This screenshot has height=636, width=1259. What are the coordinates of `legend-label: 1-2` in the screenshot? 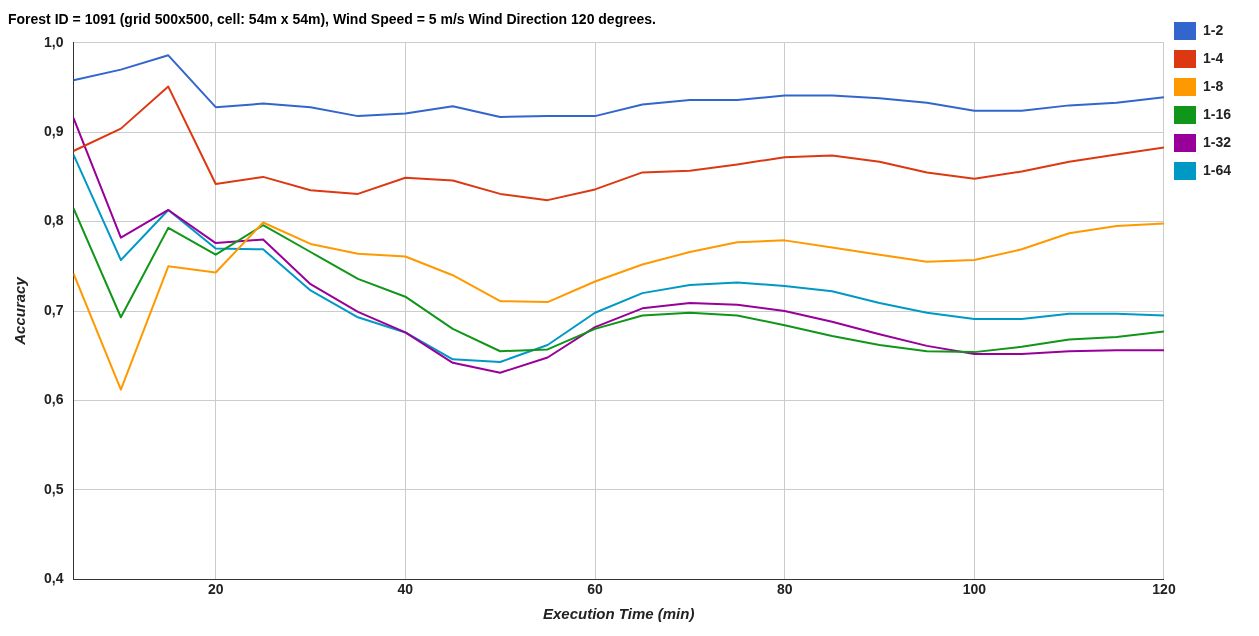 It's located at (1213, 29).